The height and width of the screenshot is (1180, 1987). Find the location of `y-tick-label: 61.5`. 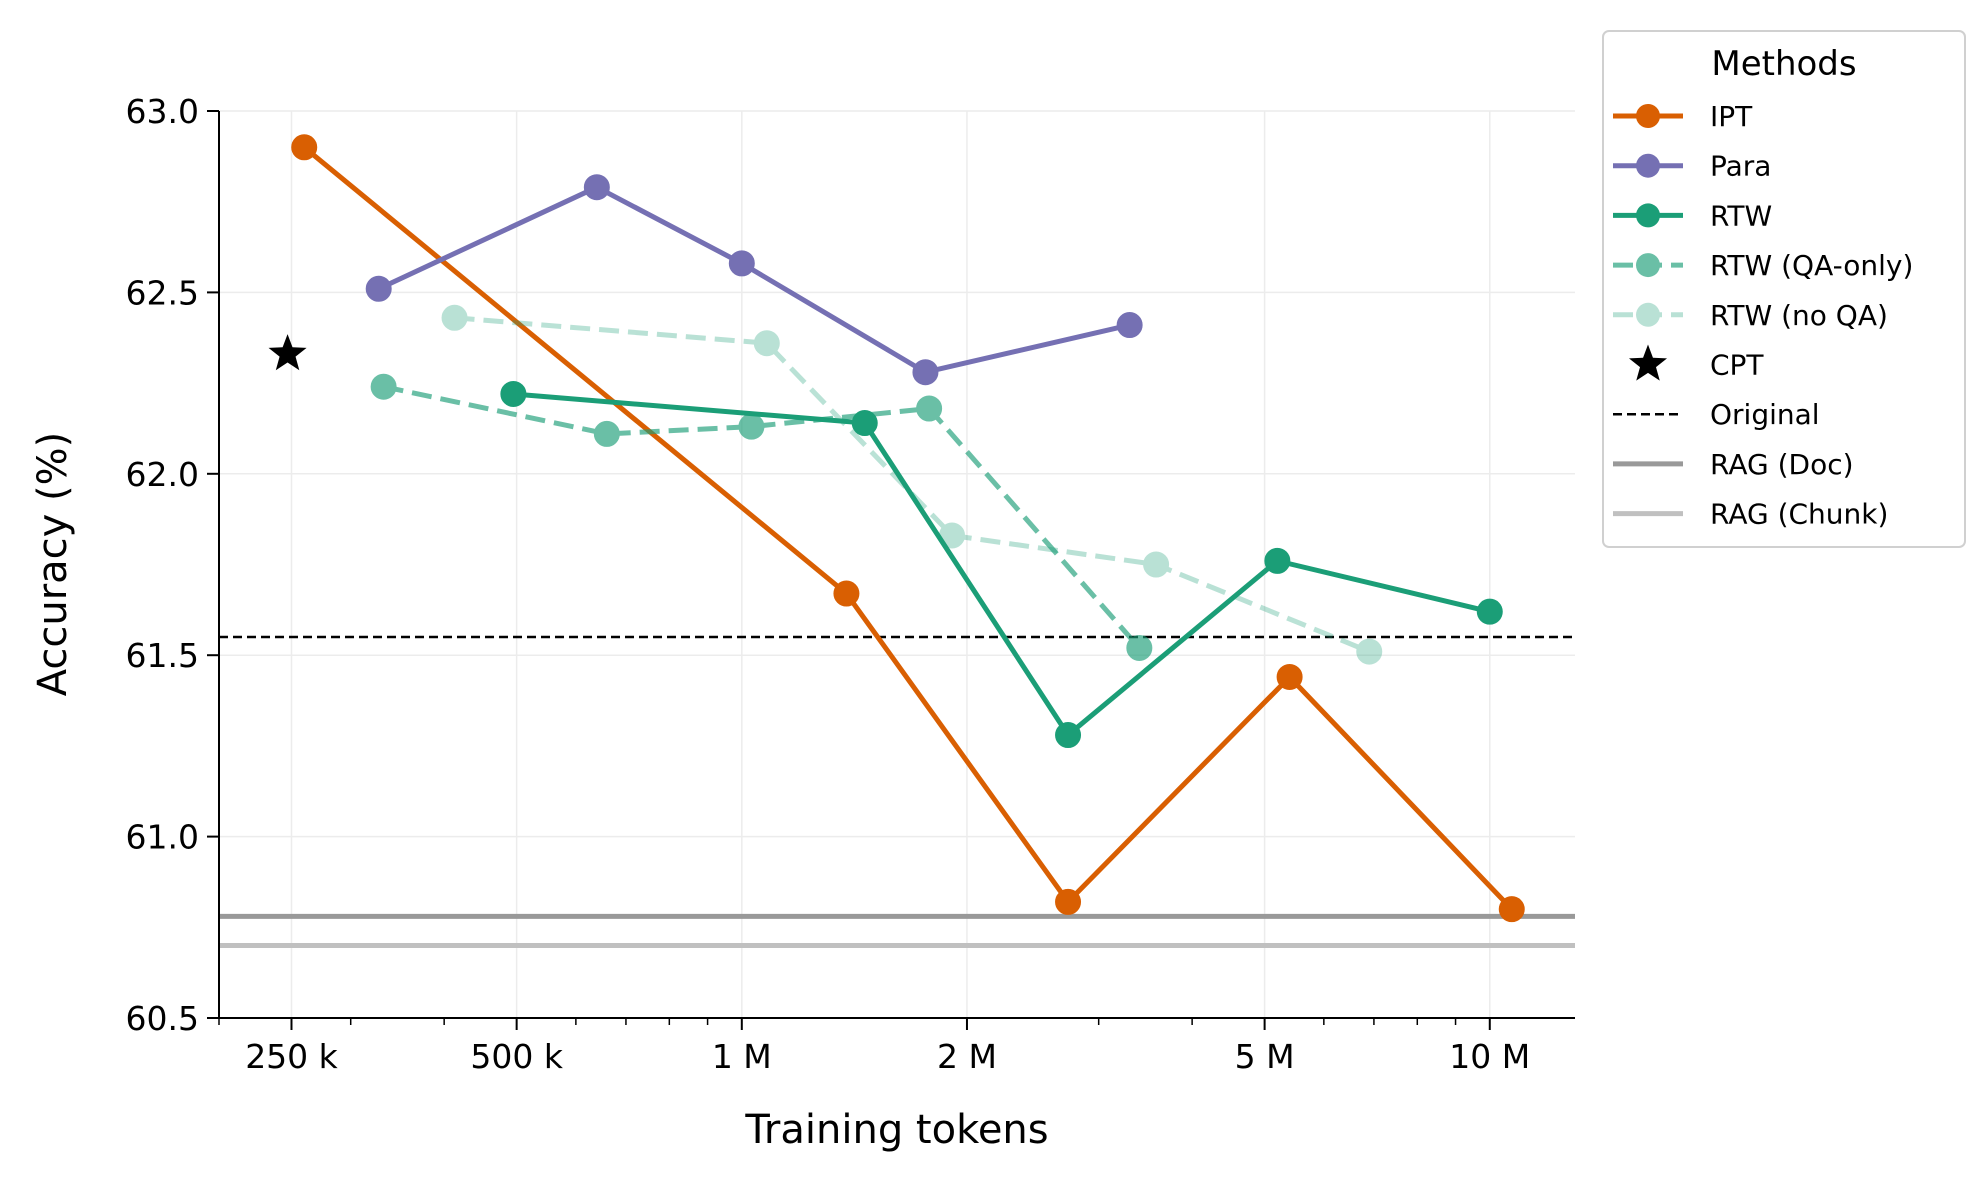

y-tick-label: 61.5 is located at coordinates (162, 655).